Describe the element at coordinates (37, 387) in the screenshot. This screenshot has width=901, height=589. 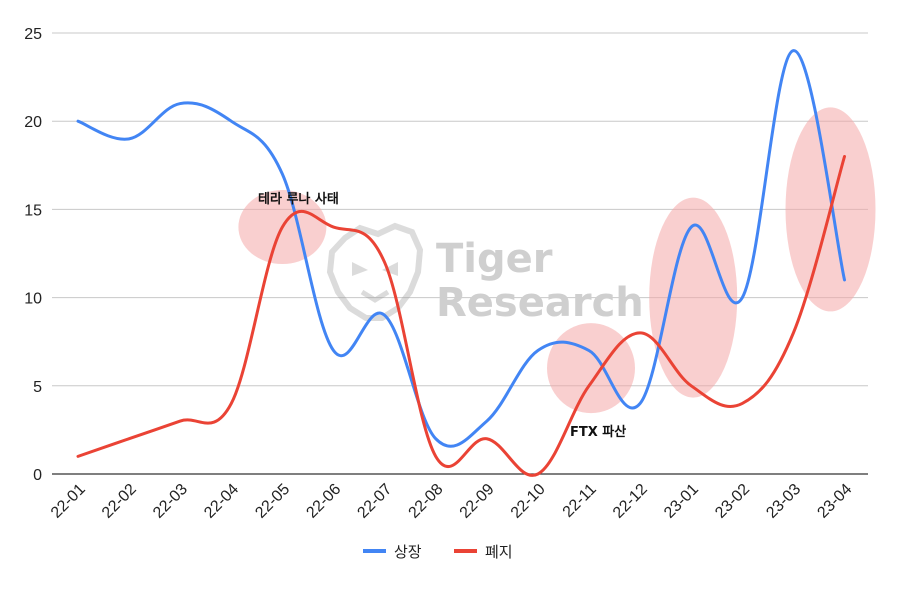
I see `y-tick-label: 5` at that location.